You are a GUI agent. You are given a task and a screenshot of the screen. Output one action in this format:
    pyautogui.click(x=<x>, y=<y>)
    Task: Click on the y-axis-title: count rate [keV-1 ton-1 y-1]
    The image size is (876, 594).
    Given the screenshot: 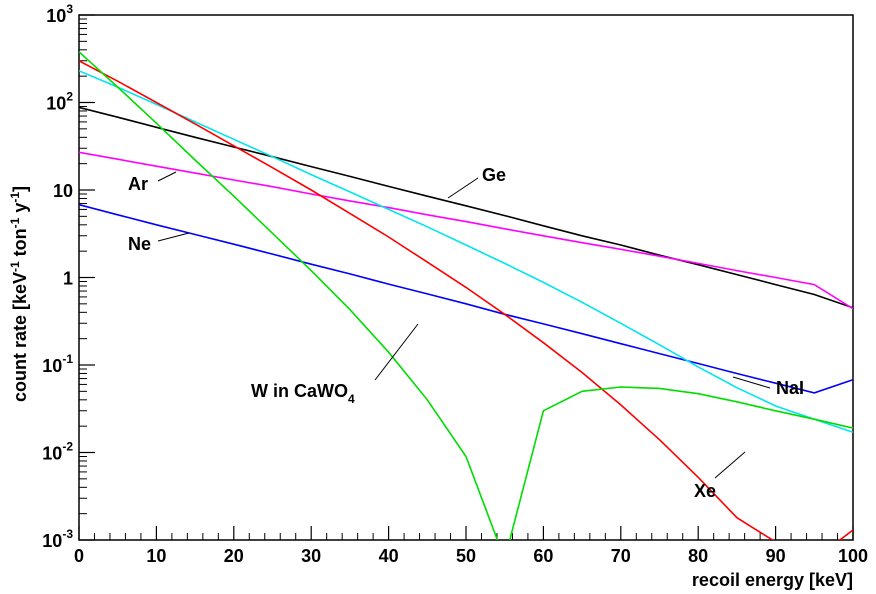 What is the action you would take?
    pyautogui.click(x=19, y=294)
    